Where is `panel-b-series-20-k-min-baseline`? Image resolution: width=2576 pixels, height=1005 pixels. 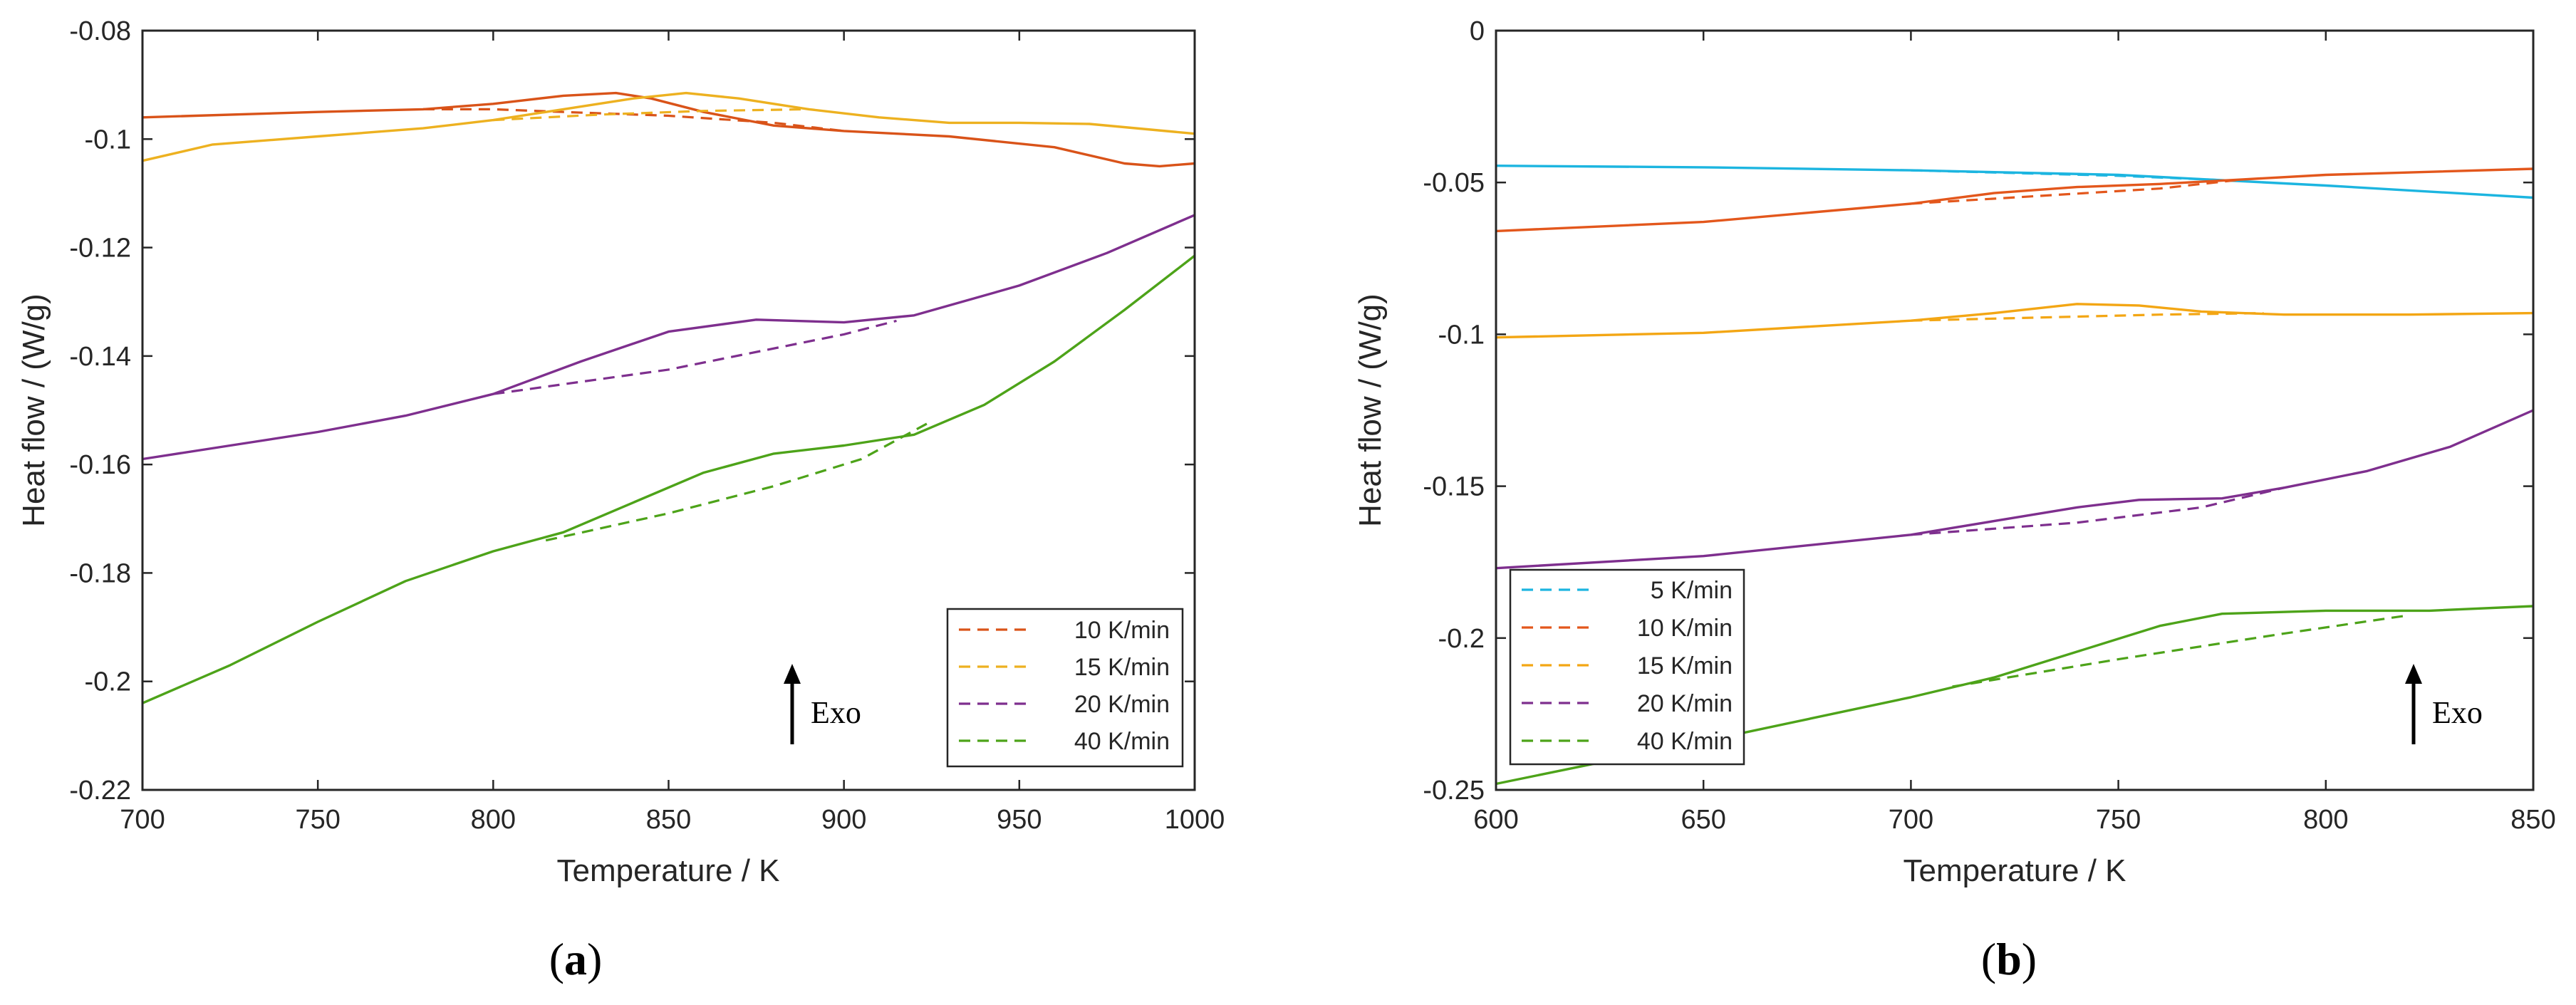
panel-b-series-20-k-min-baseline is located at coordinates (2098, 511).